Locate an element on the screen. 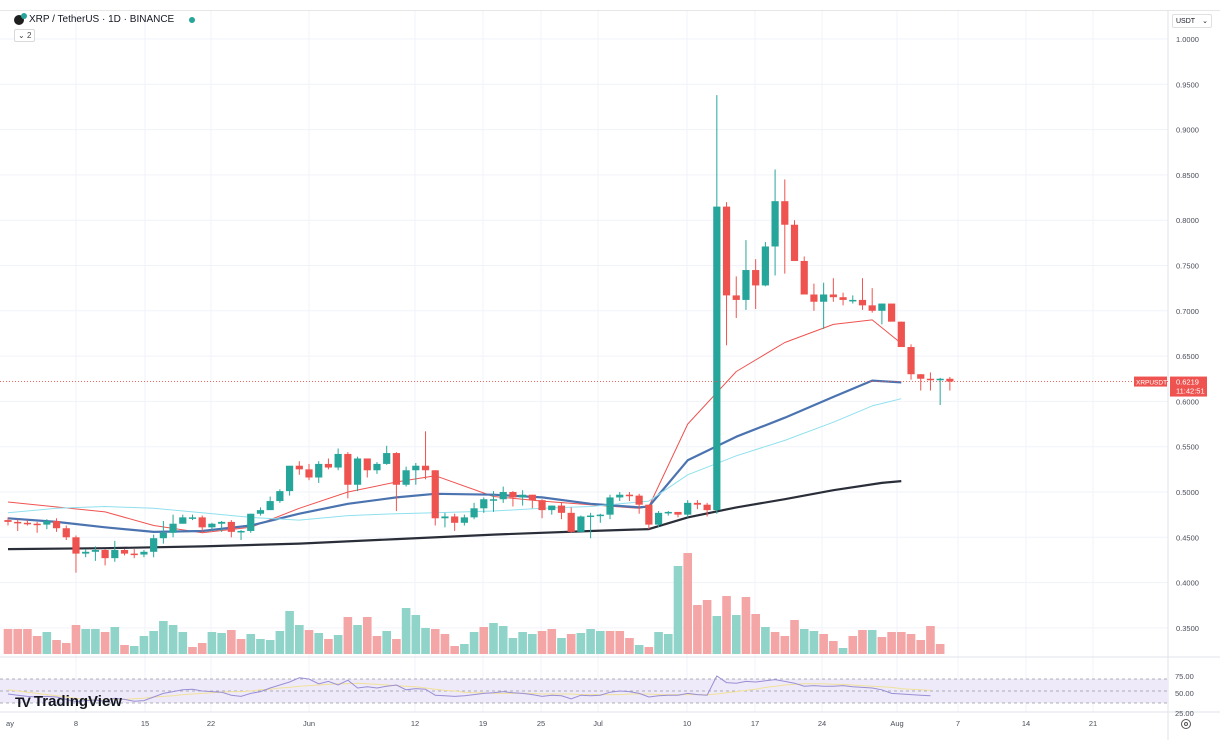 The height and width of the screenshot is (740, 1220). tradingview-logo: TV TradingView is located at coordinates (68, 701).